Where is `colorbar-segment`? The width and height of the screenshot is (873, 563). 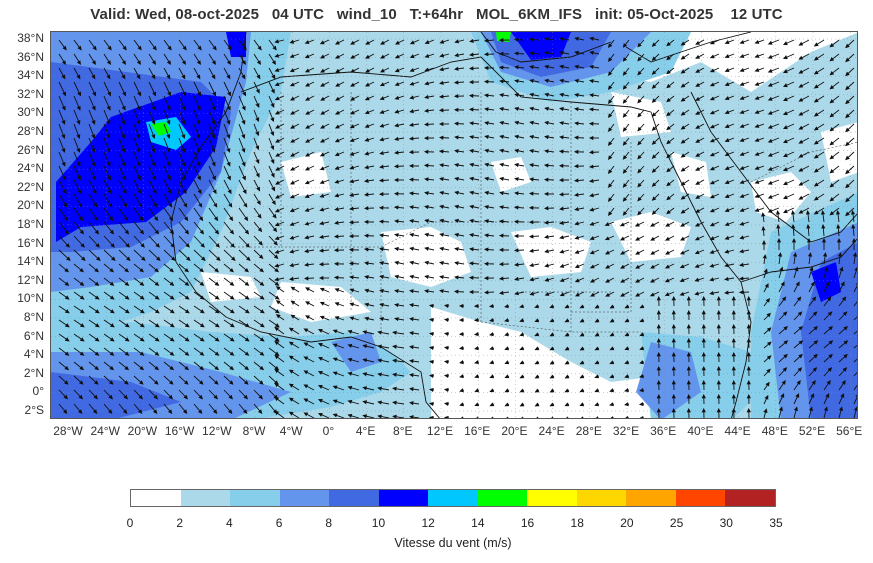
colorbar-segment is located at coordinates (354, 498).